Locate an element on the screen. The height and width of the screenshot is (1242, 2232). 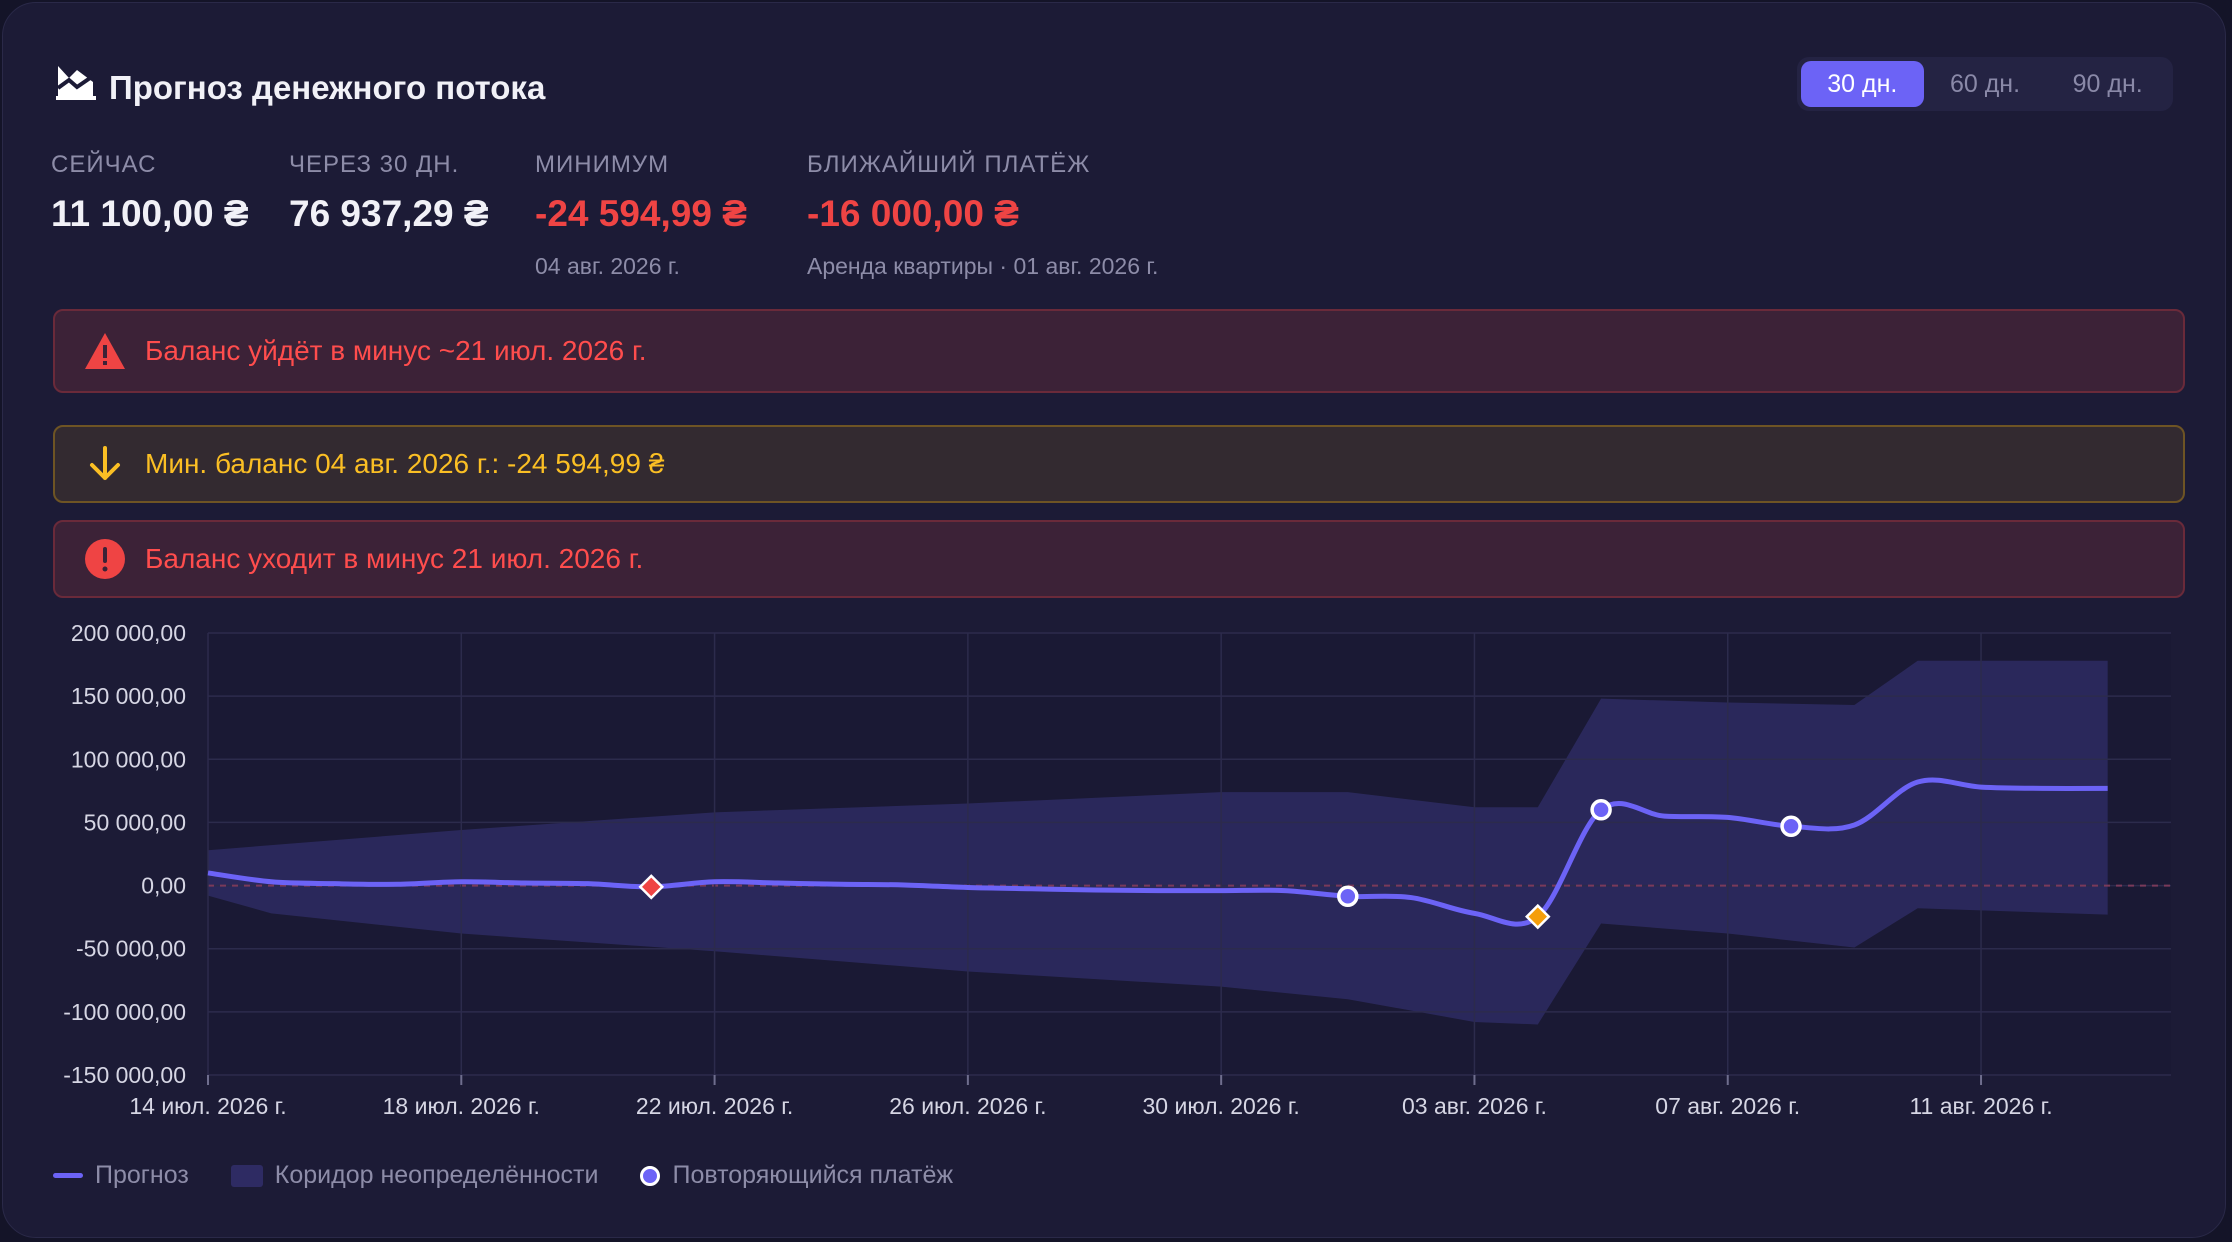
period-selector: 30 дн. 60 дн. 90 дн. is located at coordinates (1985, 84).